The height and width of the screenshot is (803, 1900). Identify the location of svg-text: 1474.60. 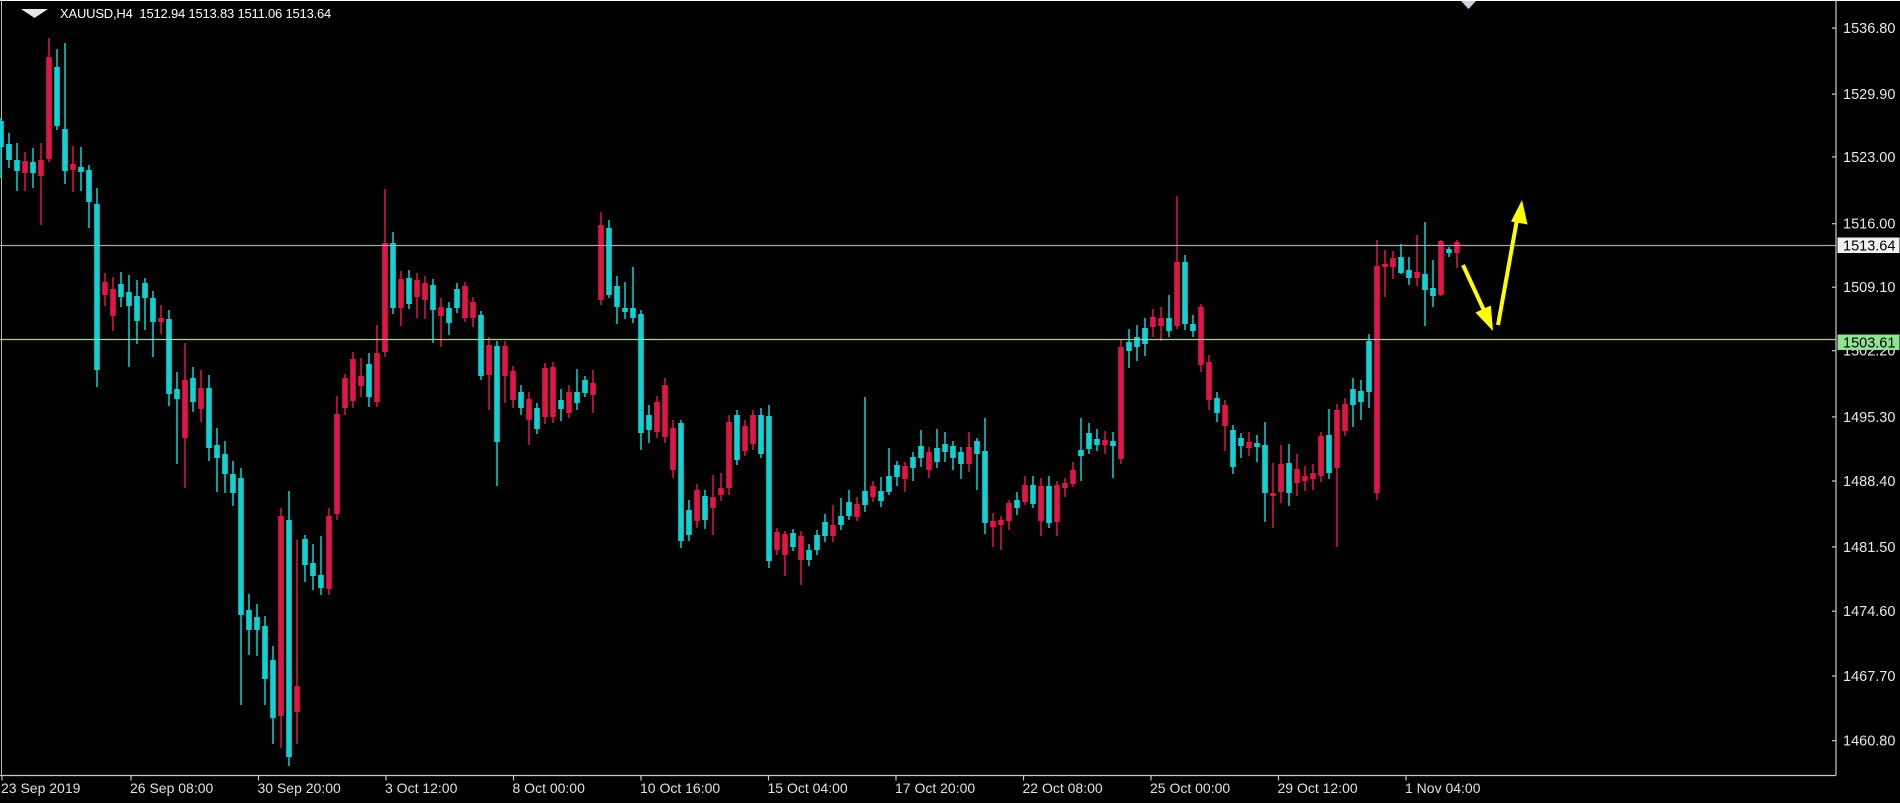
(1869, 612).